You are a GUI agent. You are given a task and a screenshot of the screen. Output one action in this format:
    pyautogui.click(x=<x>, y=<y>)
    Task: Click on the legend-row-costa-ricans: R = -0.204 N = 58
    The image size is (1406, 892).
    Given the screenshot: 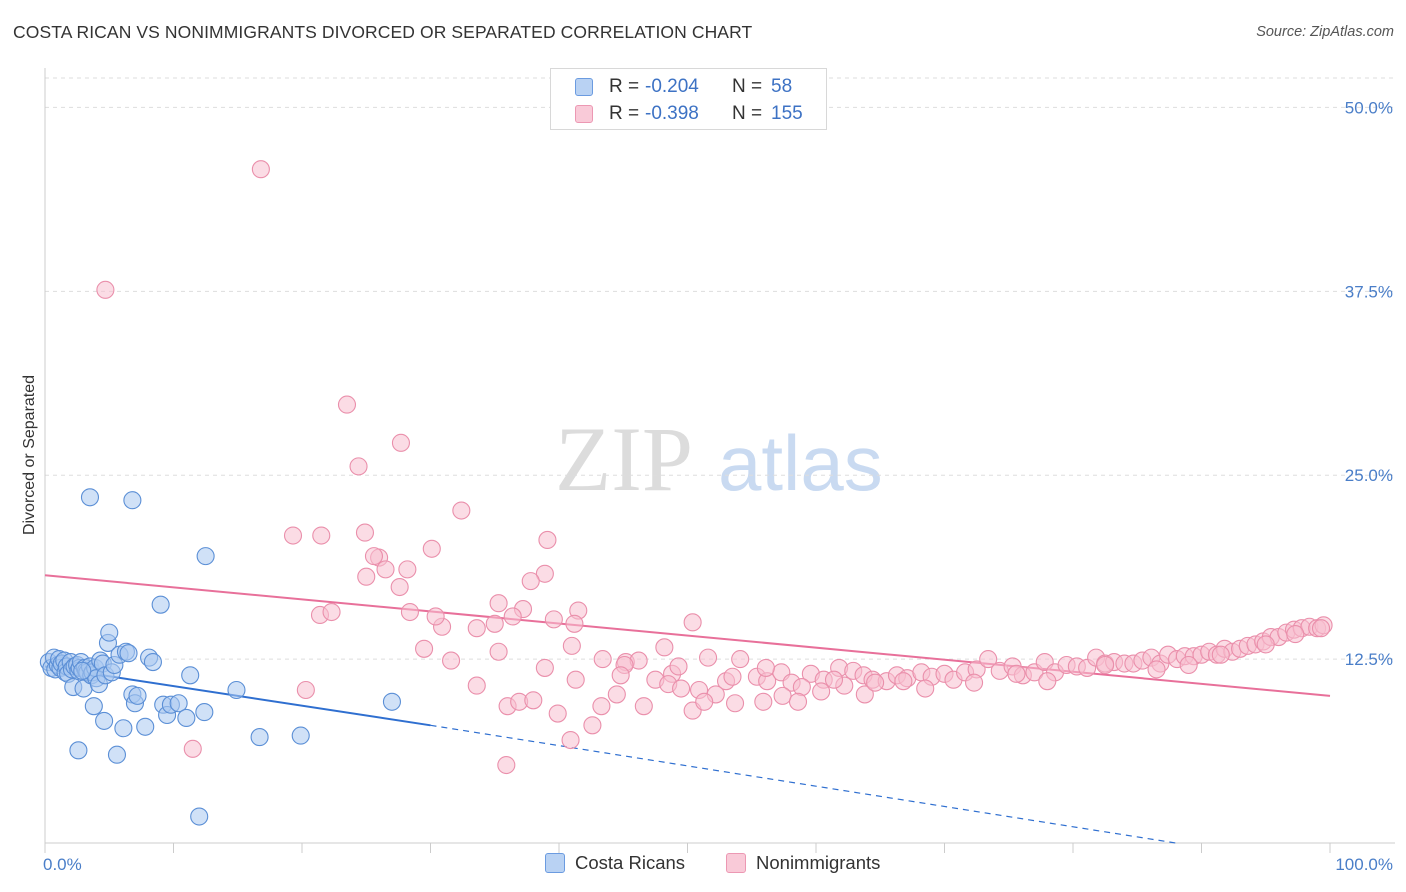 What is the action you would take?
    pyautogui.click(x=688, y=87)
    